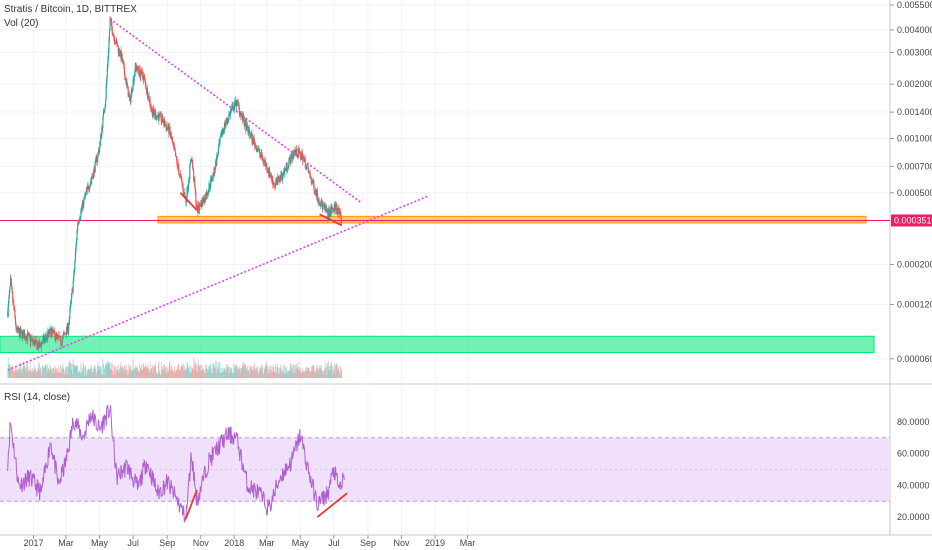 The width and height of the screenshot is (932, 550). Describe the element at coordinates (914, 84) in the screenshot. I see `price-tick-label: 0.00200000` at that location.